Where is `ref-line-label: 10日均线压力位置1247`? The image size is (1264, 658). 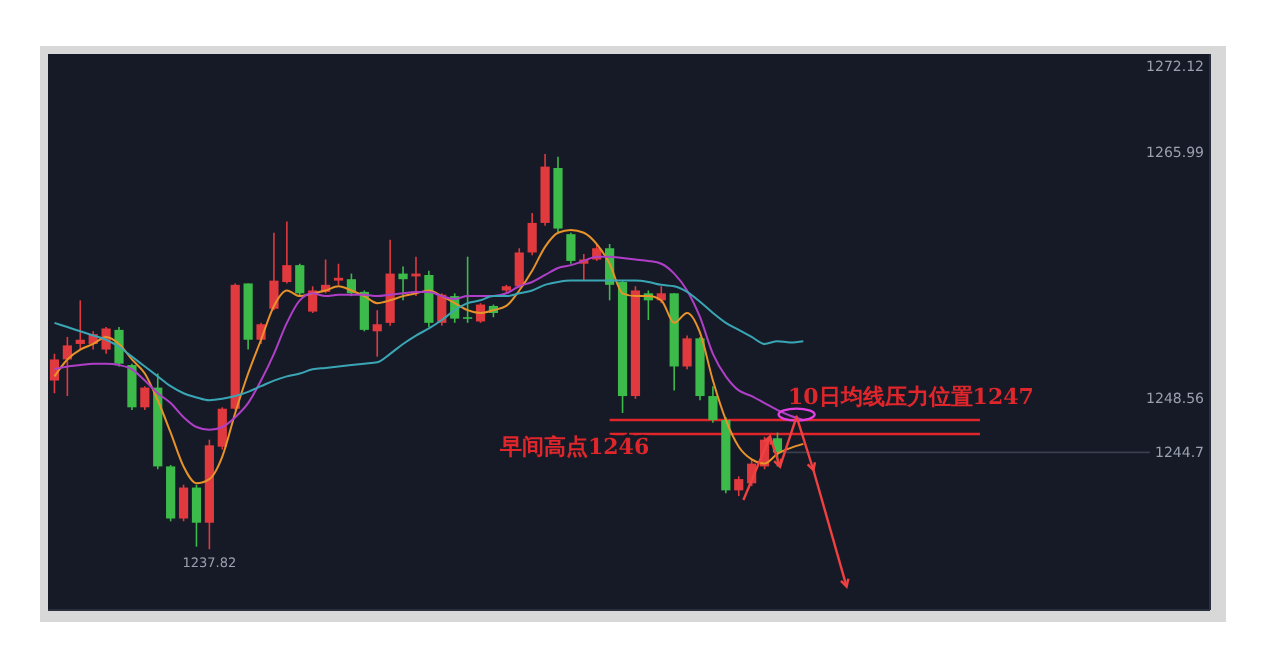 ref-line-label: 10日均线压力位置1247 is located at coordinates (911, 396).